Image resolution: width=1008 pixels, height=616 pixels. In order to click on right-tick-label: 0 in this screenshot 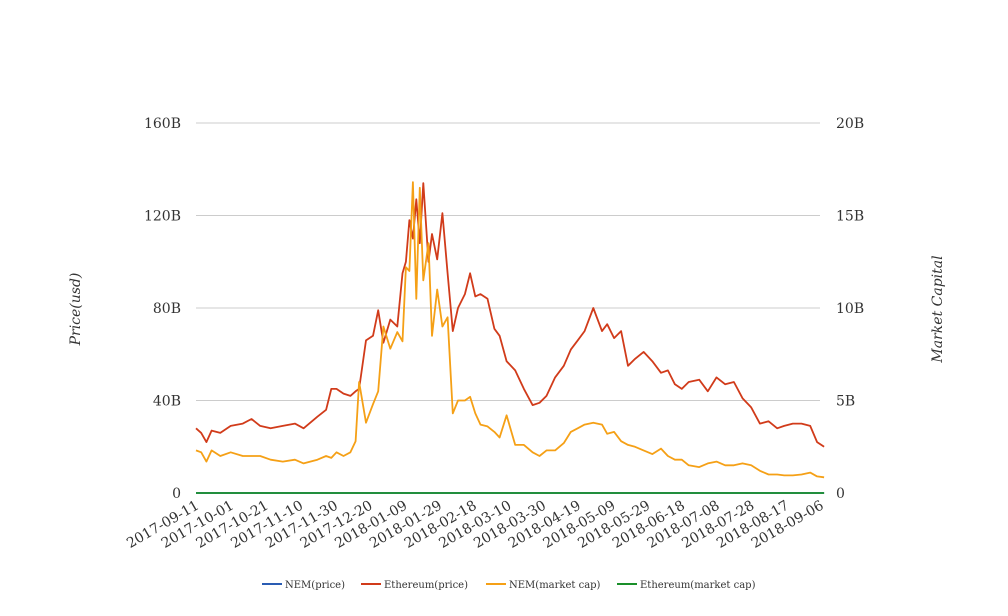, I will do `click(840, 494)`.